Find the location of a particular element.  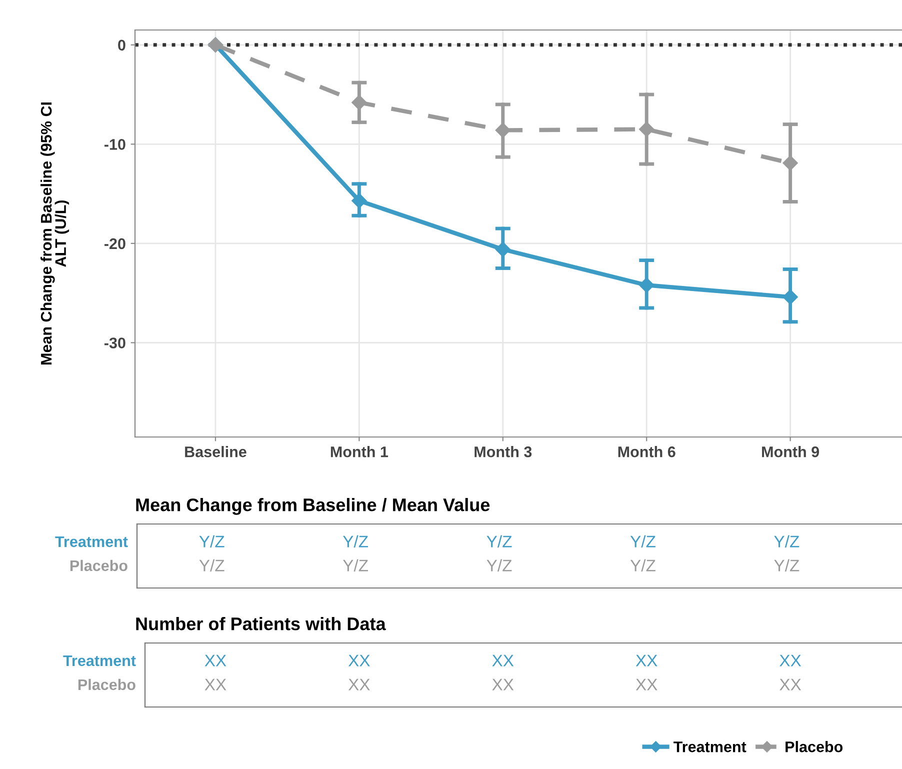

x-tick-label: Month 3 is located at coordinates (503, 452).